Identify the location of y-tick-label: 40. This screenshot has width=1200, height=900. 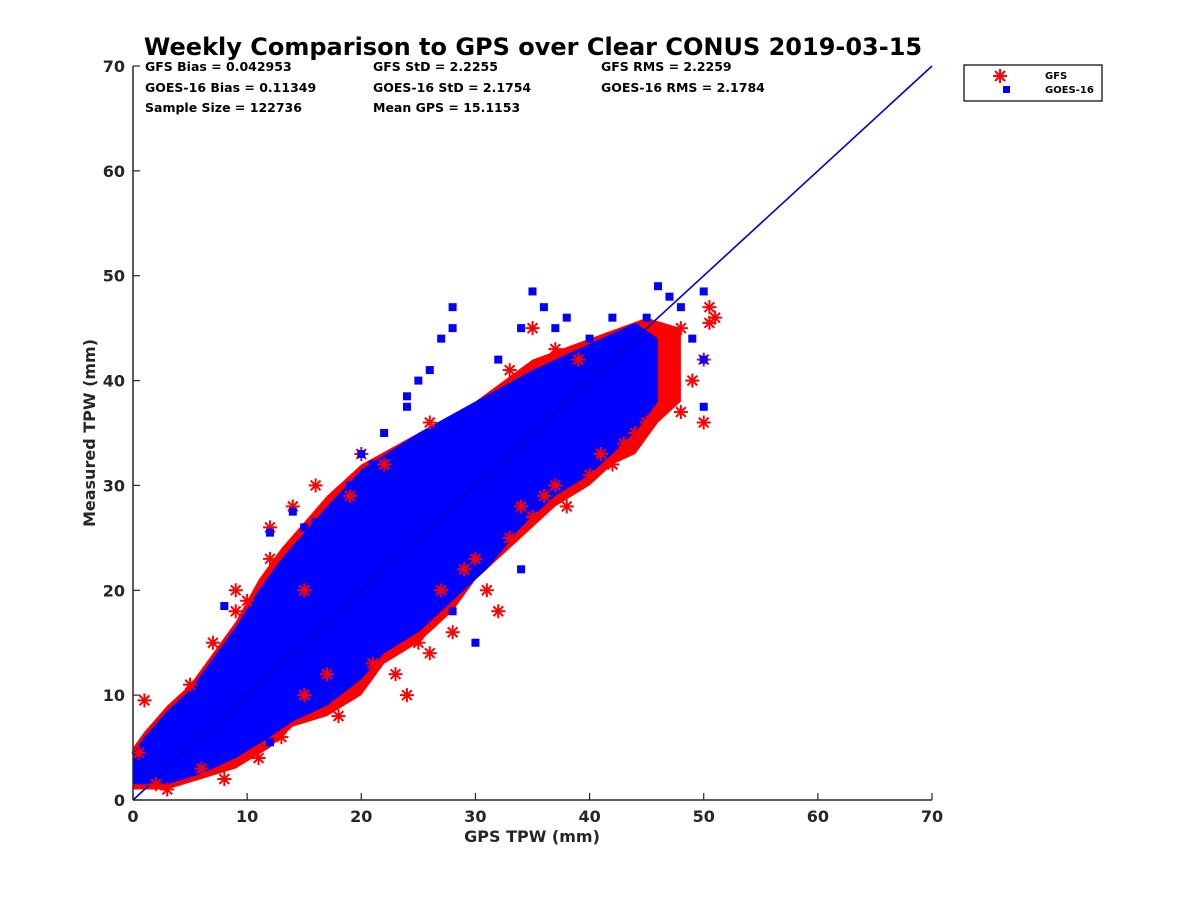
(114, 381).